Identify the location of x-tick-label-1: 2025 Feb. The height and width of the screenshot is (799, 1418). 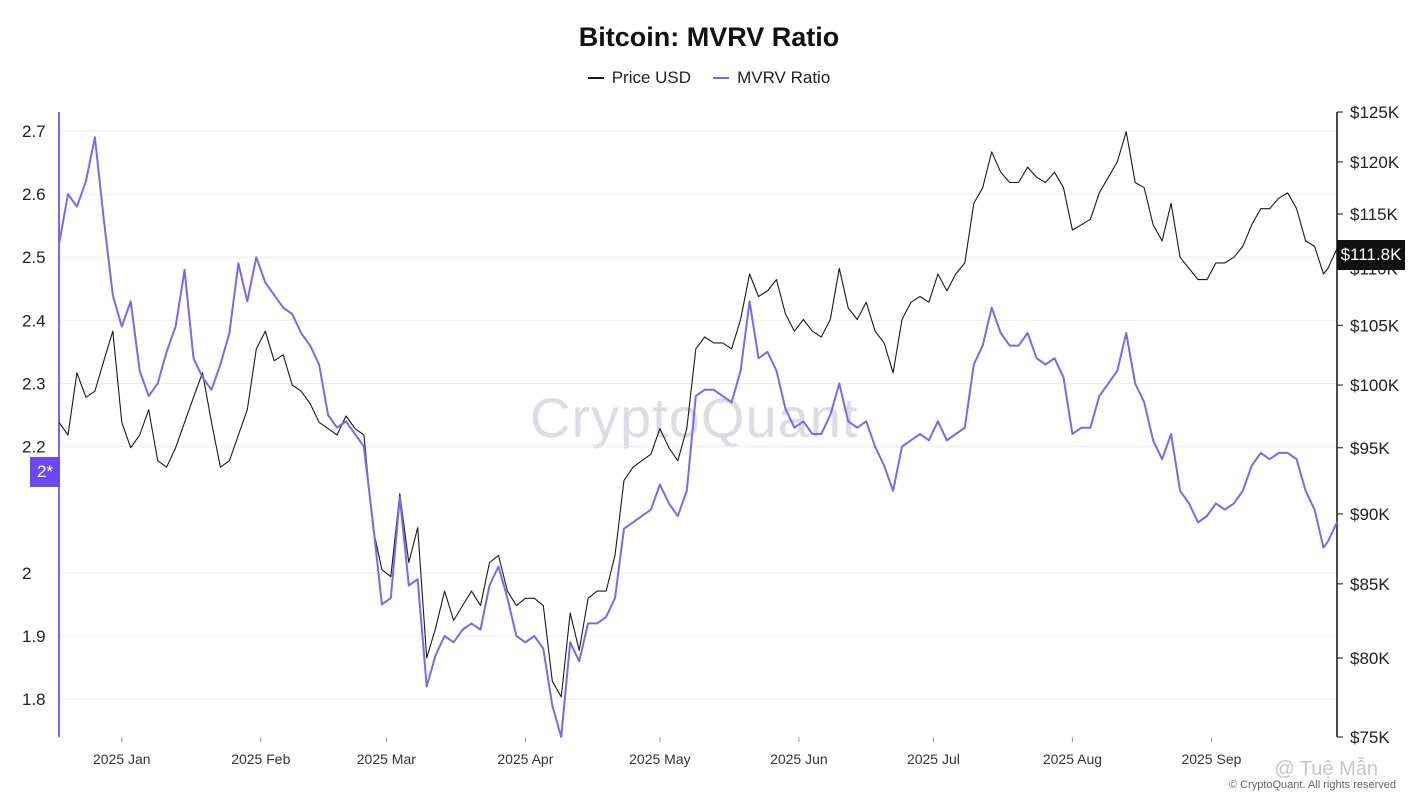
(260, 759).